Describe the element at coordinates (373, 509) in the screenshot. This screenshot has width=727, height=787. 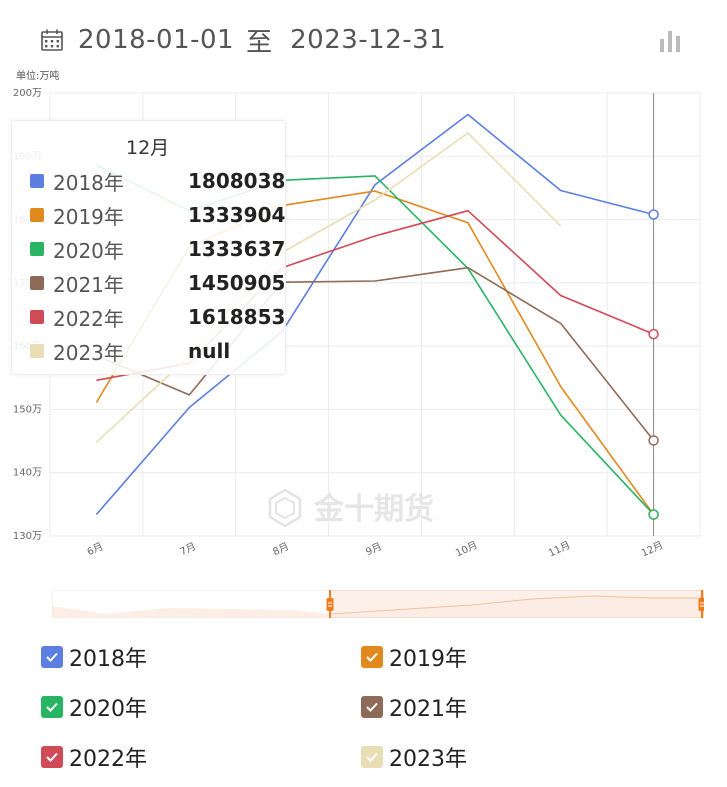
I see `watermark-text: 金十期货` at that location.